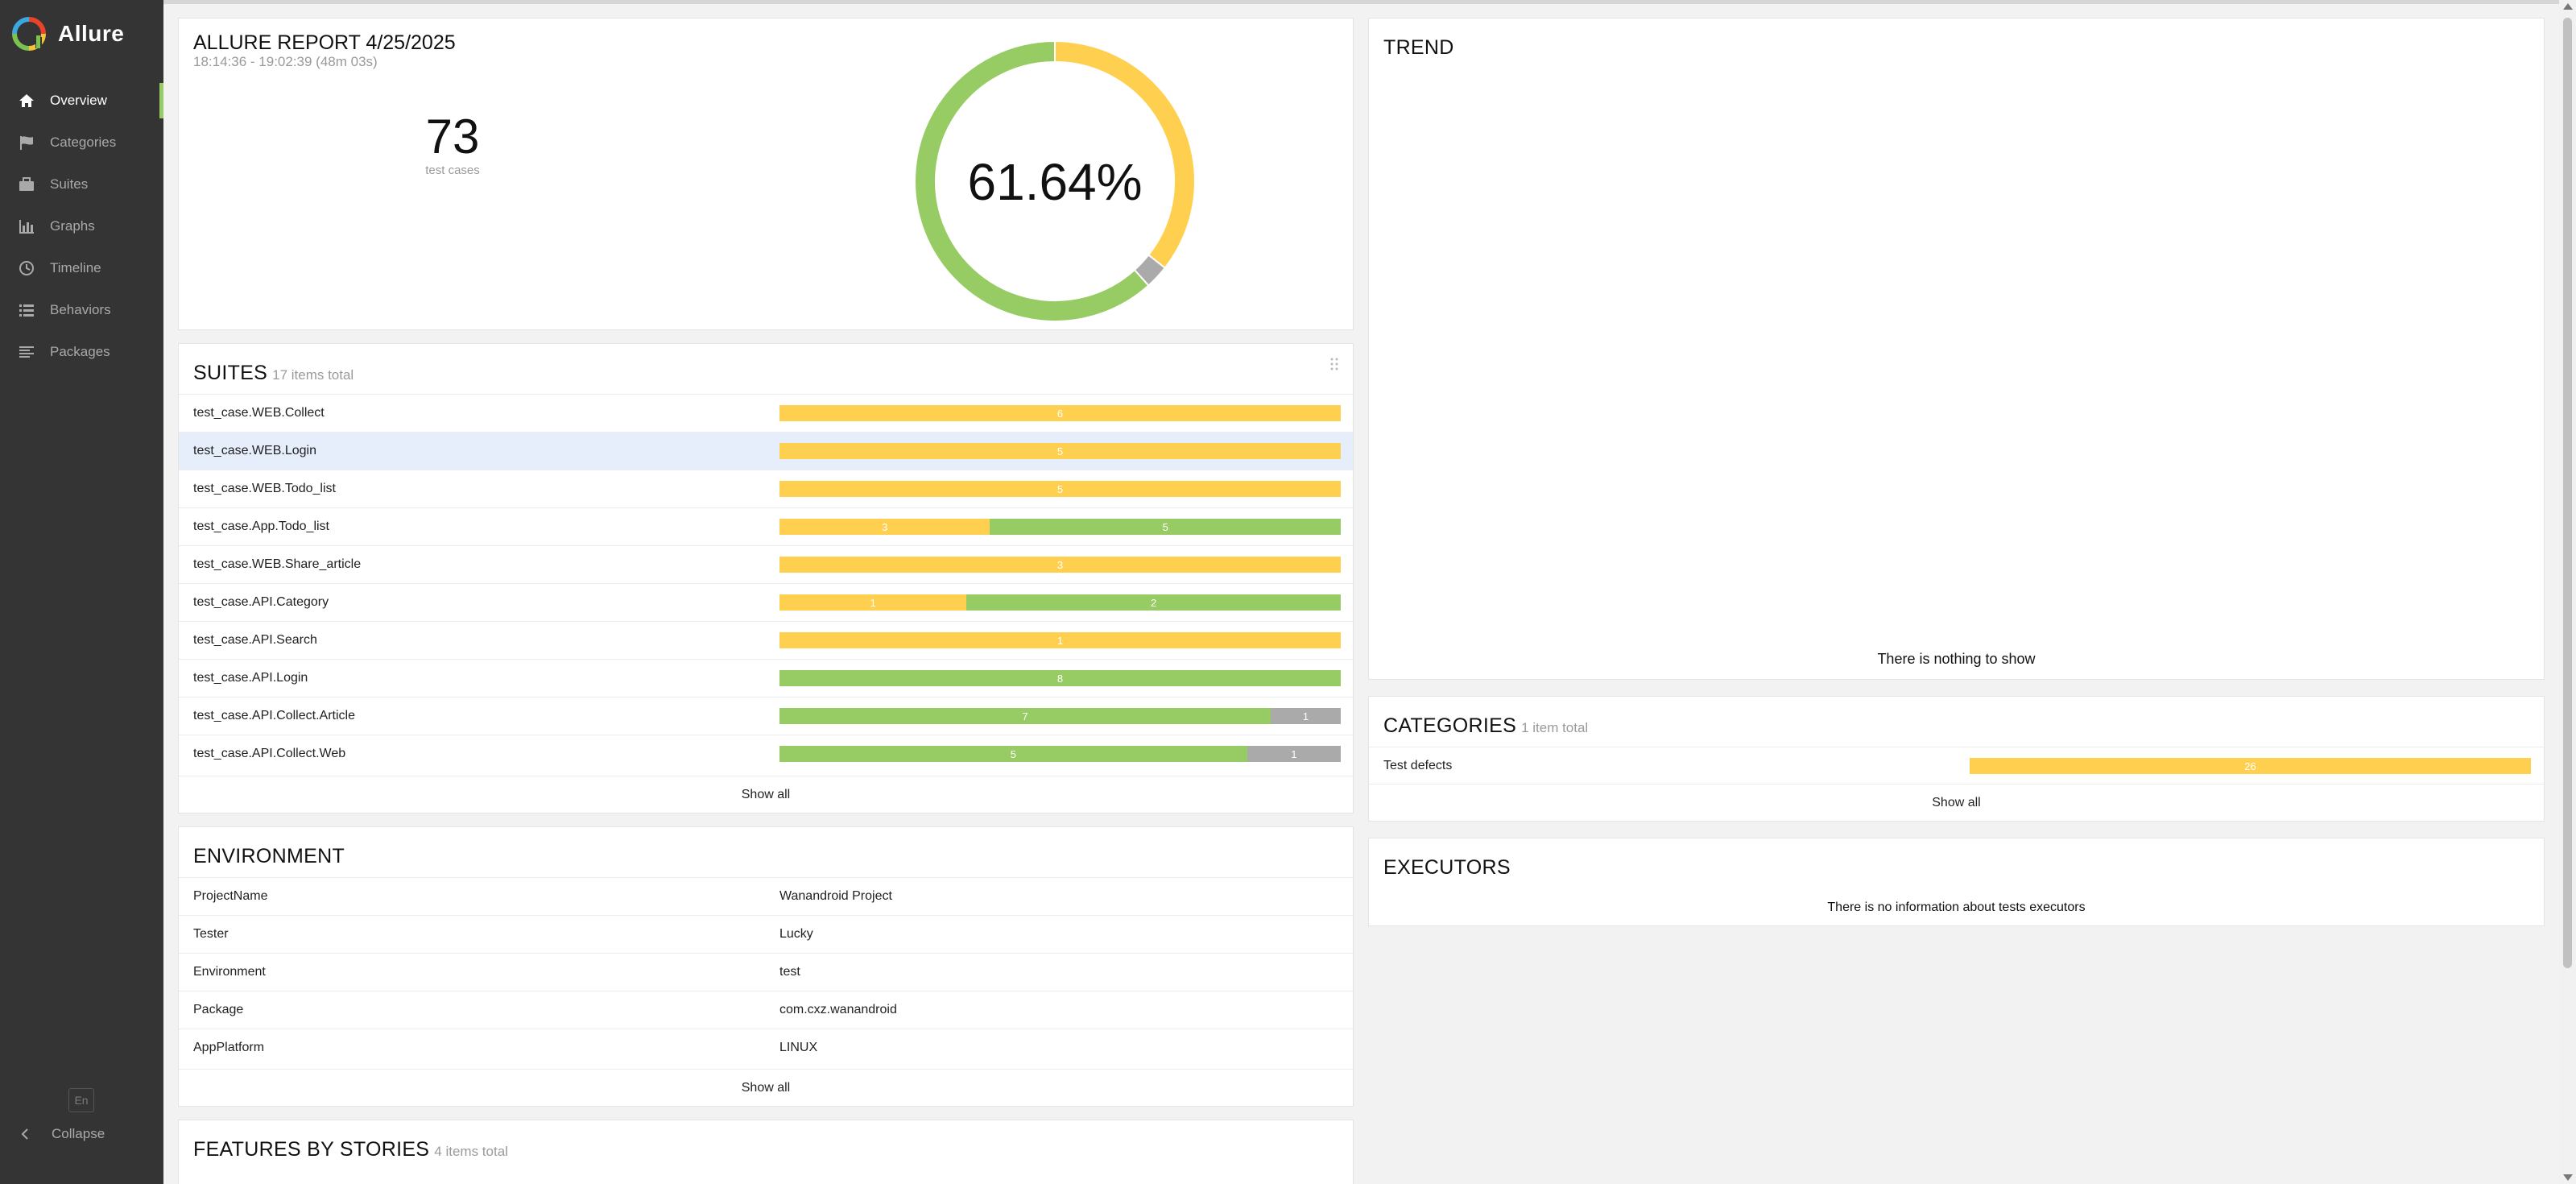  What do you see at coordinates (79, 100) in the screenshot?
I see `sidebar-item-label: Overview` at bounding box center [79, 100].